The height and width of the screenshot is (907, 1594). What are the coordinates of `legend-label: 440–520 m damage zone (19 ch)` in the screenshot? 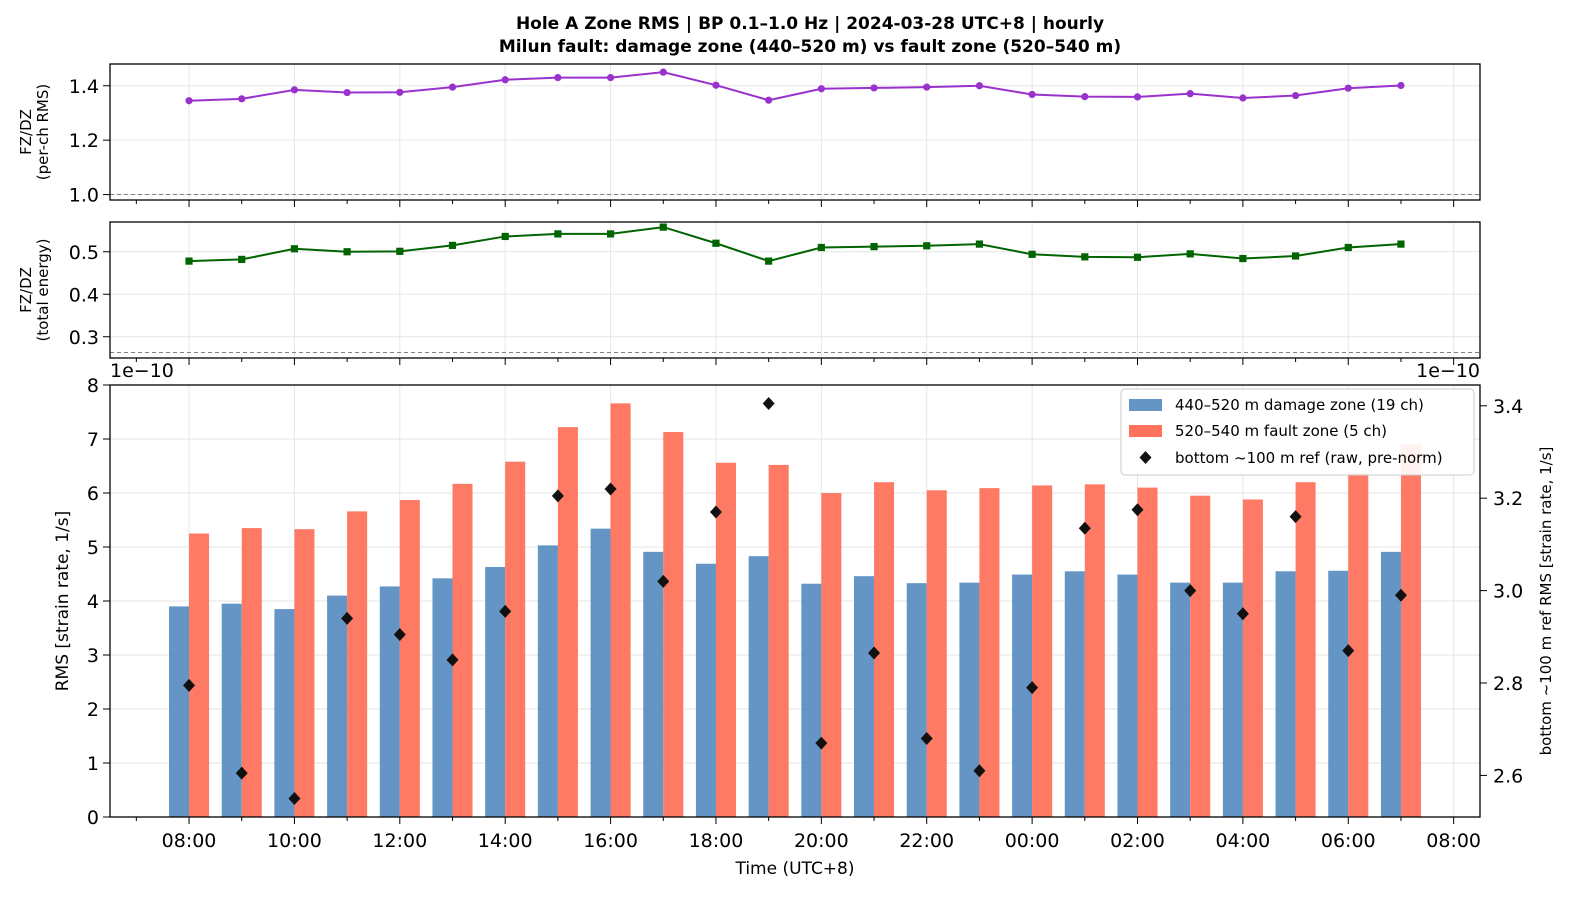 It's located at (1299, 405).